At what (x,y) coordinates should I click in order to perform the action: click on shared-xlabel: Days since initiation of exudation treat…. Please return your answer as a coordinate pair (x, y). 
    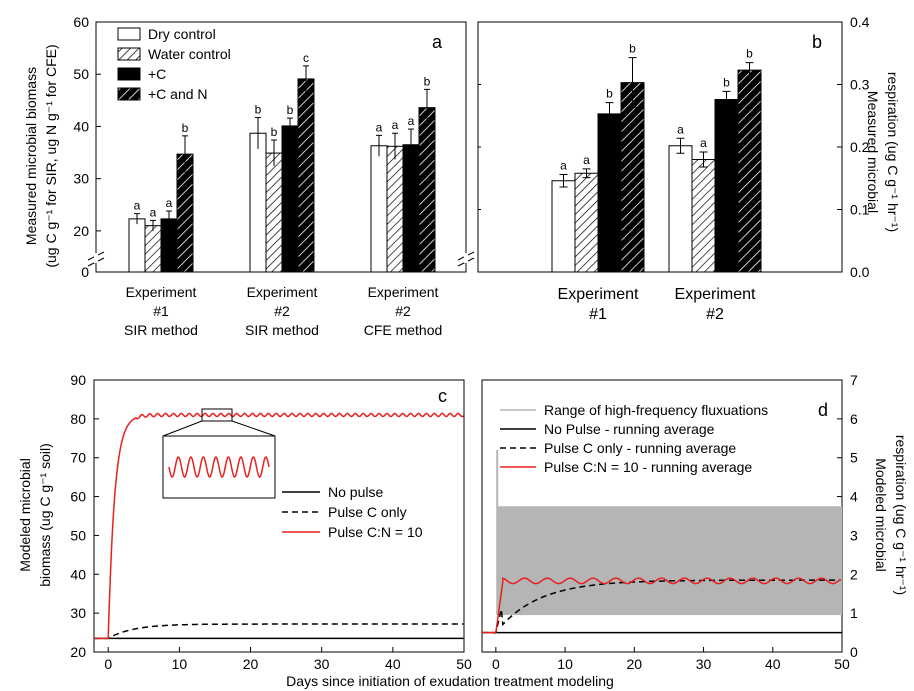
    Looking at the image, I should click on (450, 681).